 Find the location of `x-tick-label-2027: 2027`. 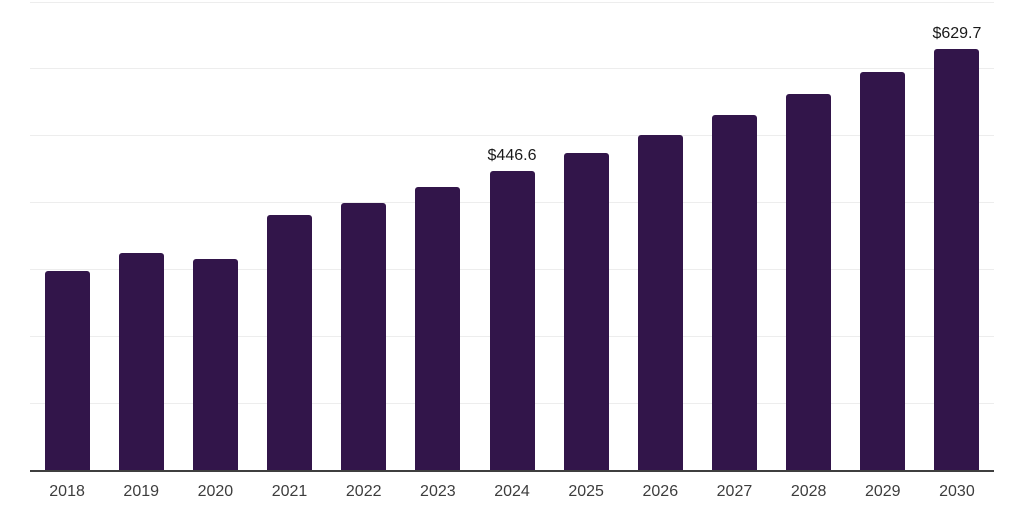

x-tick-label-2027: 2027 is located at coordinates (734, 491).